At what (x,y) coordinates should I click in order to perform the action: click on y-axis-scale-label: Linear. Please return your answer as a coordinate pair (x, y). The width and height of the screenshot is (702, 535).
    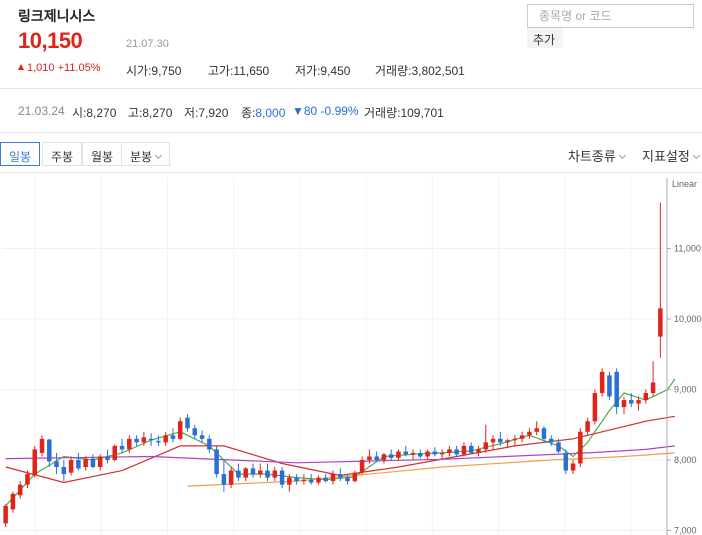
    Looking at the image, I should click on (684, 184).